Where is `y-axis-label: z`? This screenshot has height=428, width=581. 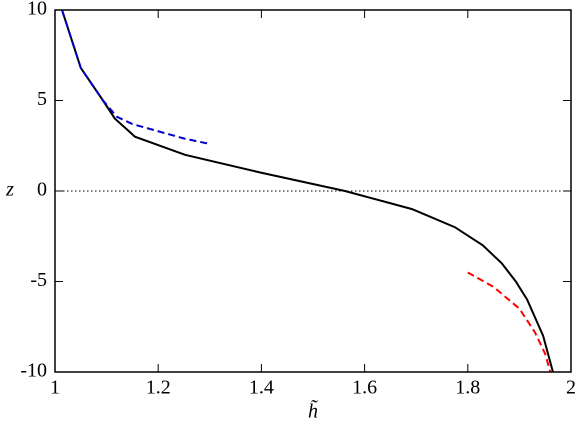
y-axis-label: z is located at coordinates (9, 190).